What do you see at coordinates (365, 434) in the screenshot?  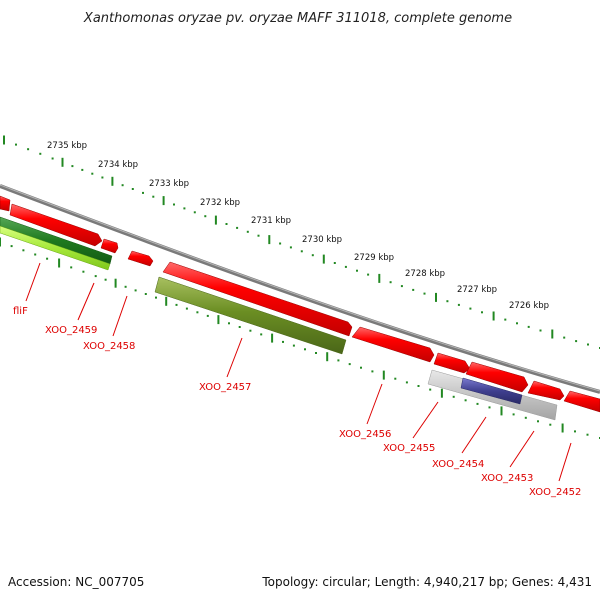 I see `gene-label: XOO_2456` at bounding box center [365, 434].